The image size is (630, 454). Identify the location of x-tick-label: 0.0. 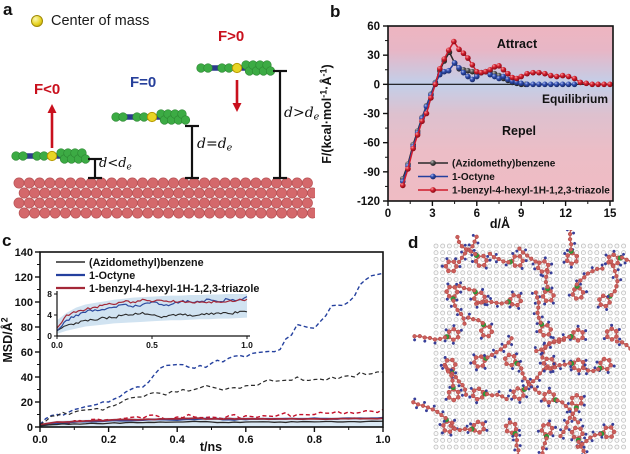
(39, 440).